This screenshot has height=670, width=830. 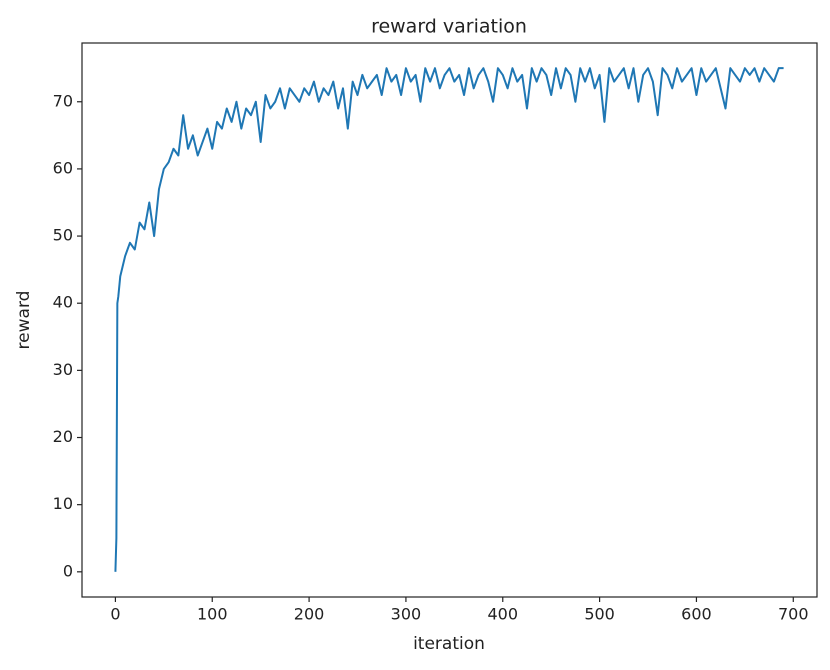 What do you see at coordinates (502, 614) in the screenshot?
I see `x-tick-label: 400` at bounding box center [502, 614].